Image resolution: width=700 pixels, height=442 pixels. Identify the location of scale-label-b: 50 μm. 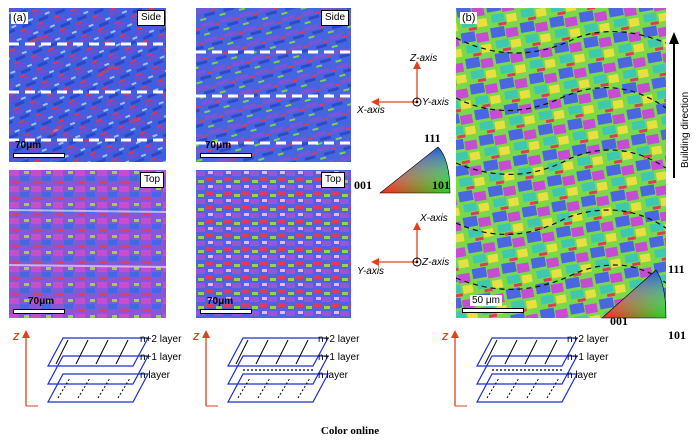
(486, 300).